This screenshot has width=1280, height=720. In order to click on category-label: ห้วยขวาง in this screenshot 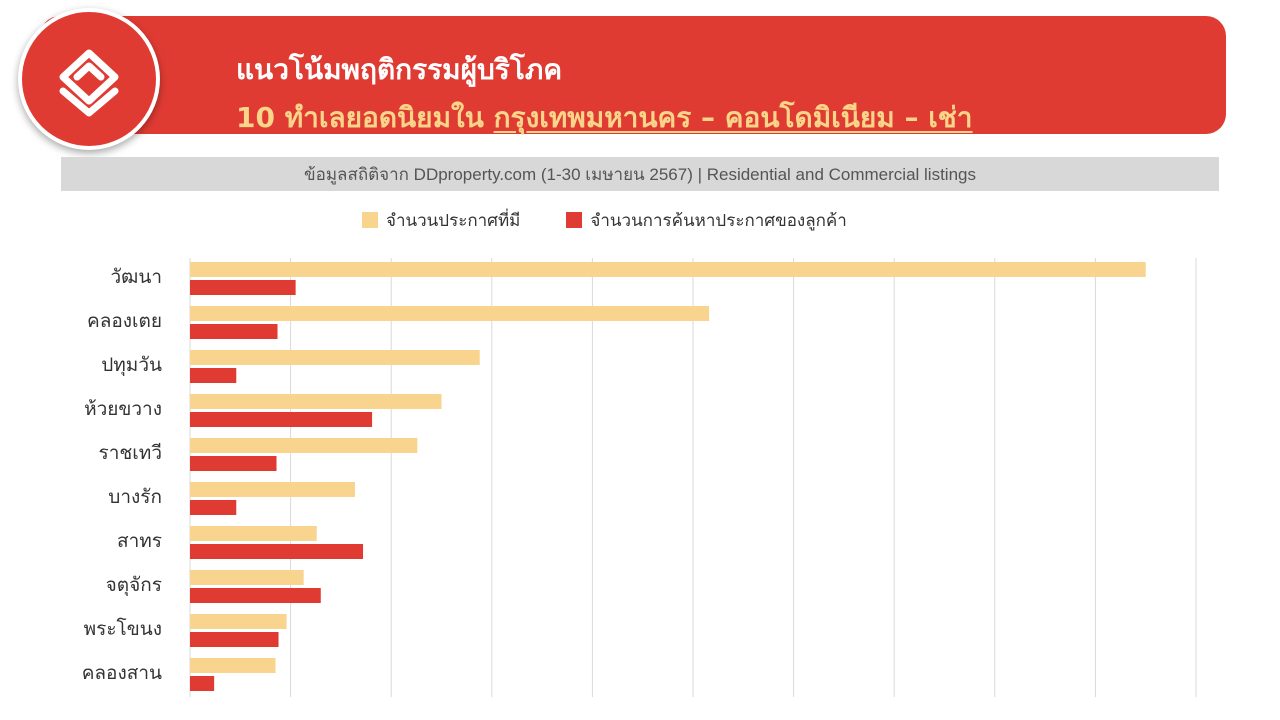, I will do `click(123, 409)`.